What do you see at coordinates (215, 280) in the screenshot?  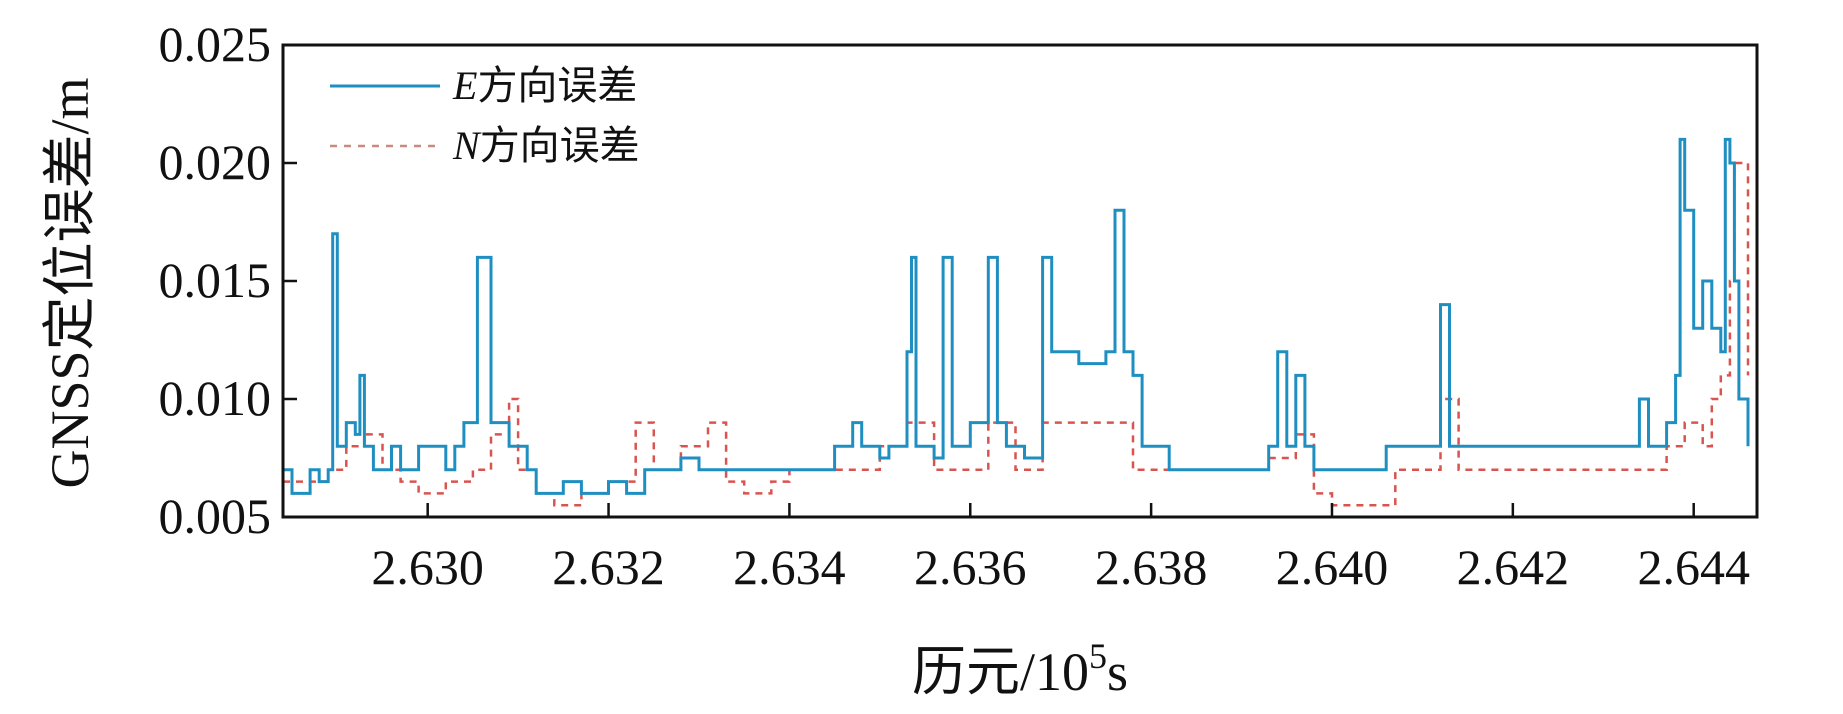 I see `y-tick-label: 0.015` at bounding box center [215, 280].